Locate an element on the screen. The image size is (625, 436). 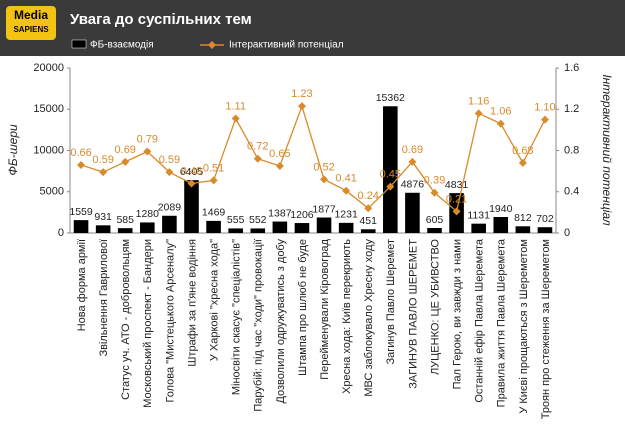
x-tick-label: Перейменували Кіровоград is located at coordinates (325, 308).